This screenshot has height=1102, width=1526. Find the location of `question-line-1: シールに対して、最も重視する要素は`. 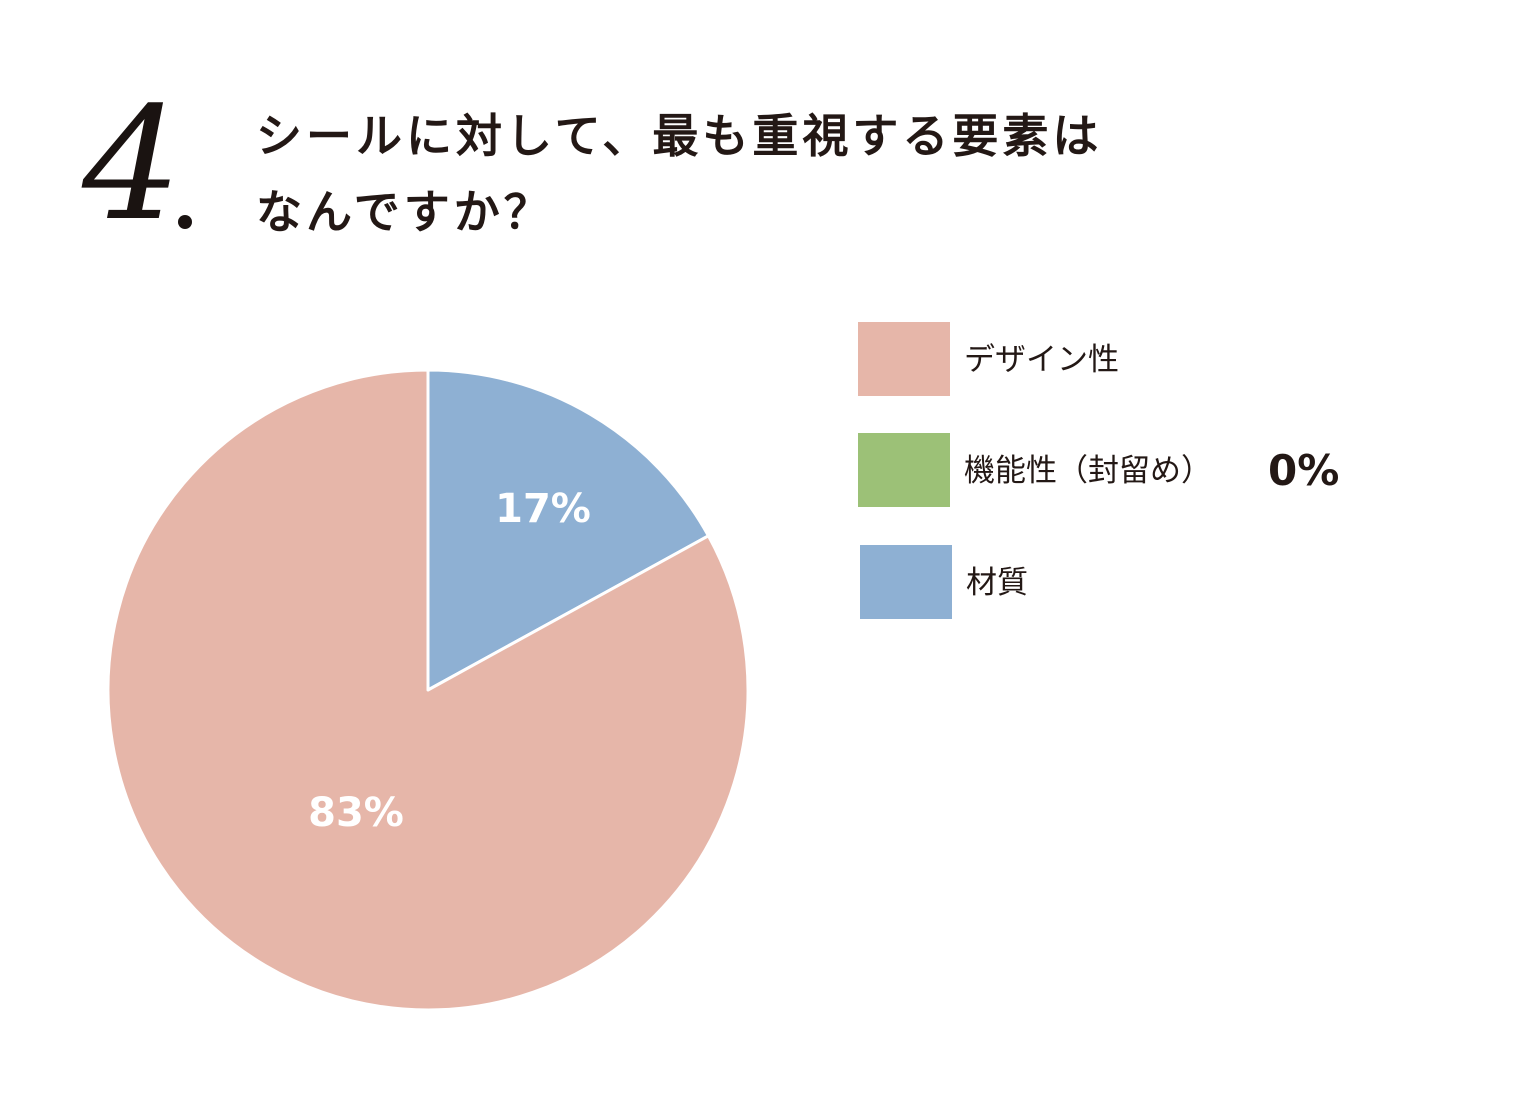

question-line-1: シールに対して、最も重視する要素は is located at coordinates (679, 136).